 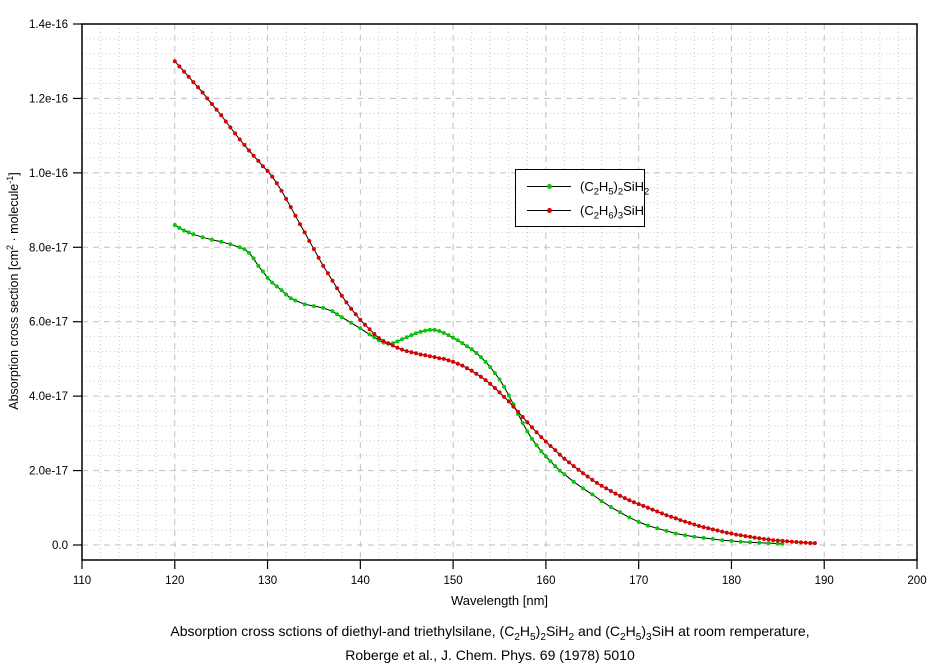 What do you see at coordinates (82, 581) in the screenshot?
I see `x-tick-label: 110` at bounding box center [82, 581].